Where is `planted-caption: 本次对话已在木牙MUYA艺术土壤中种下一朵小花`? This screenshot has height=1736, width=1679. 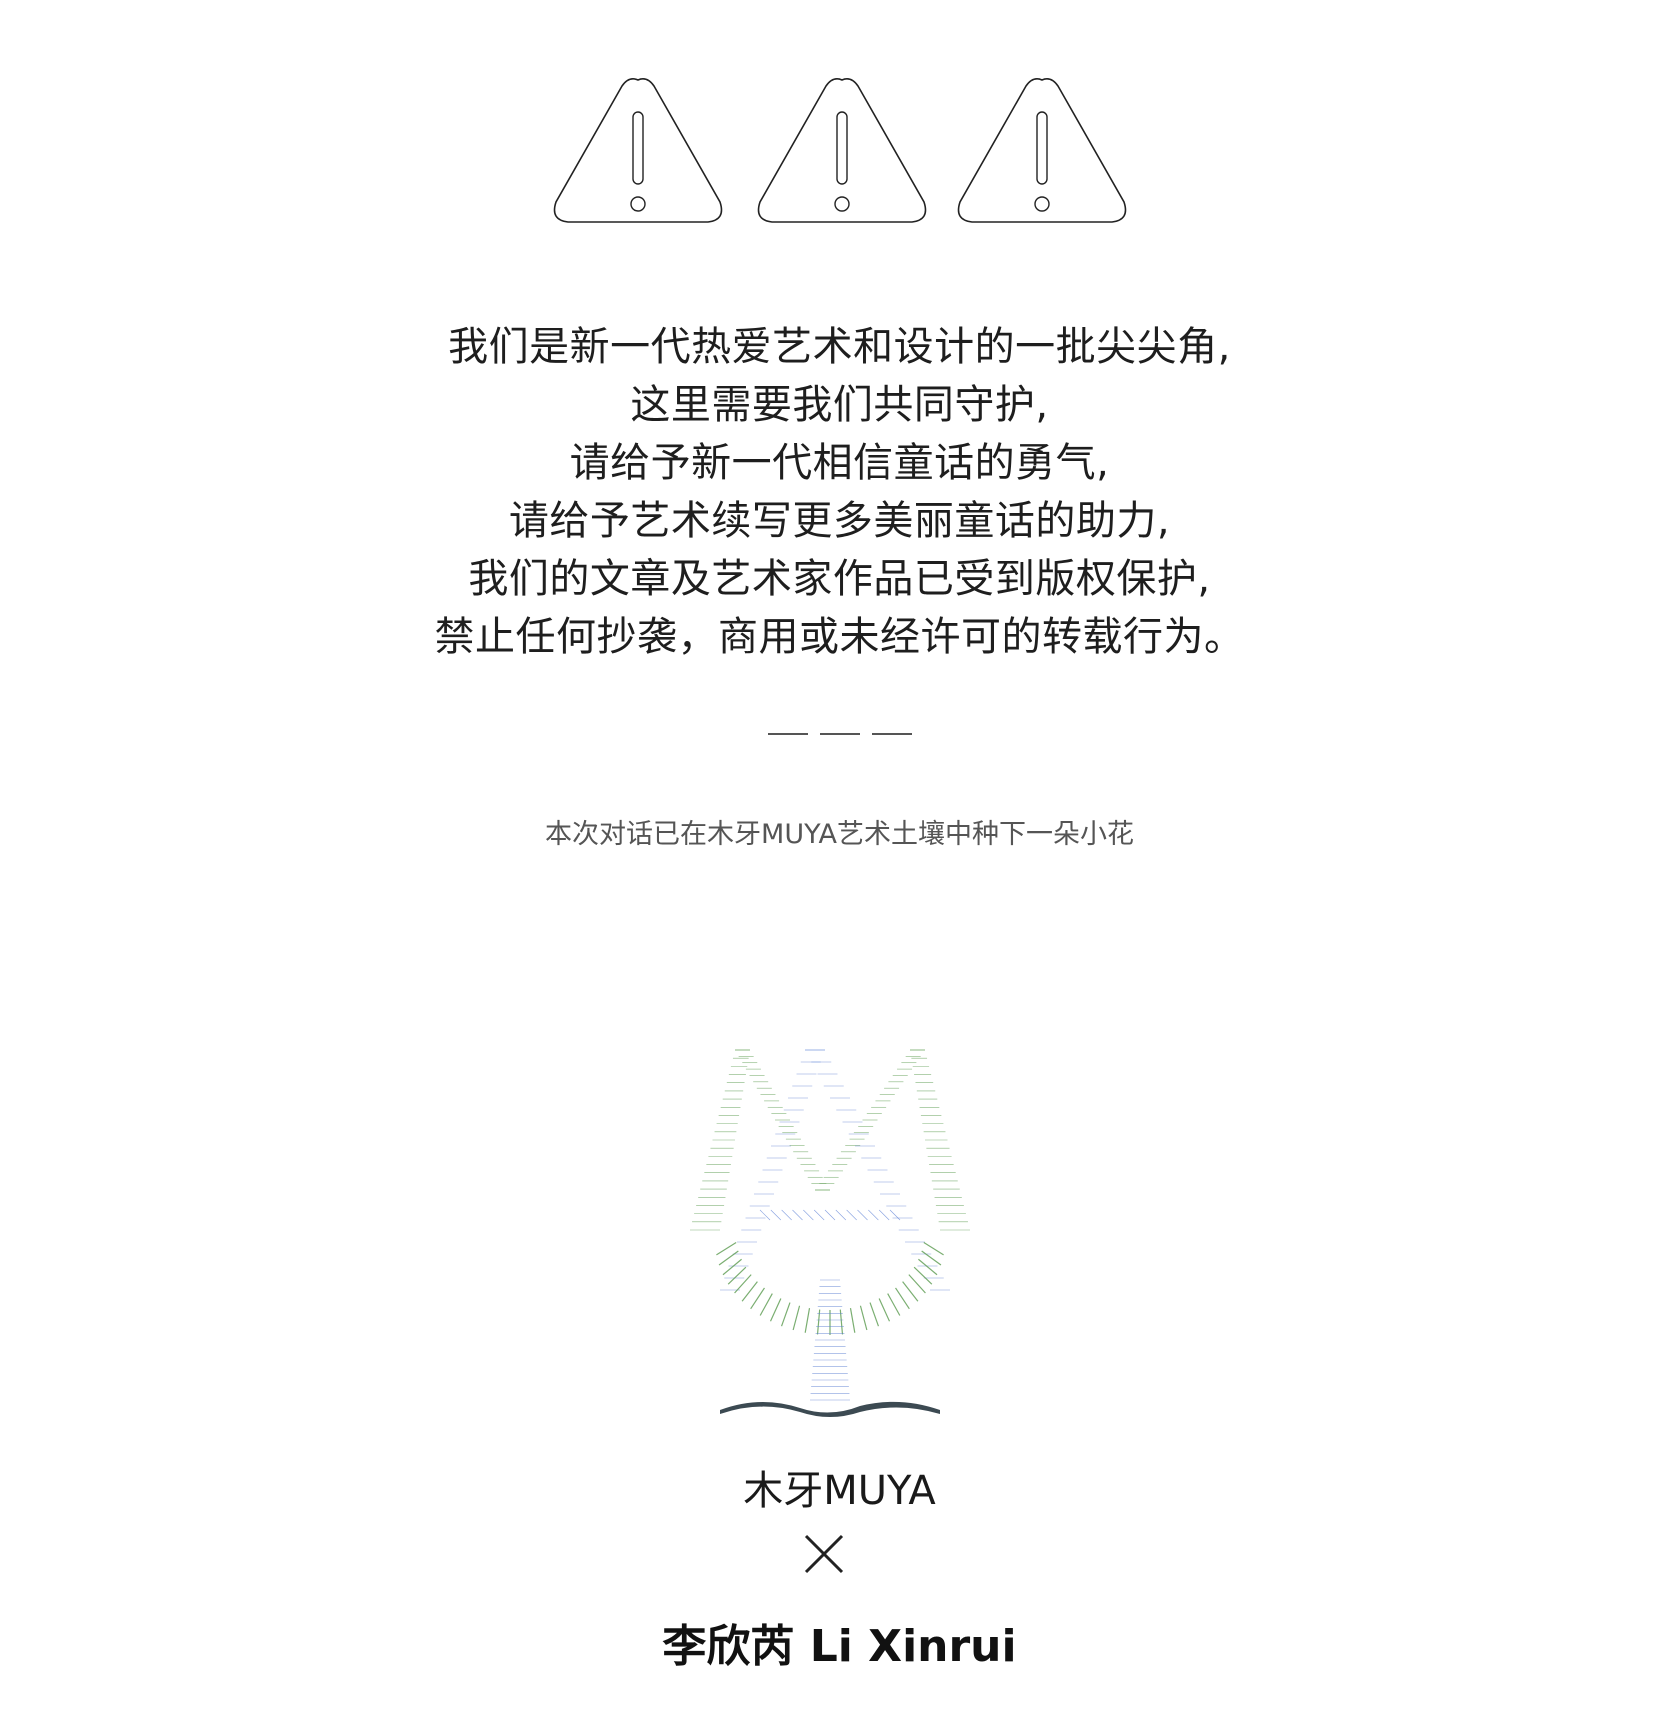 planted-caption: 本次对话已在木牙MUYA艺术土壤中种下一朵小花 is located at coordinates (839, 834).